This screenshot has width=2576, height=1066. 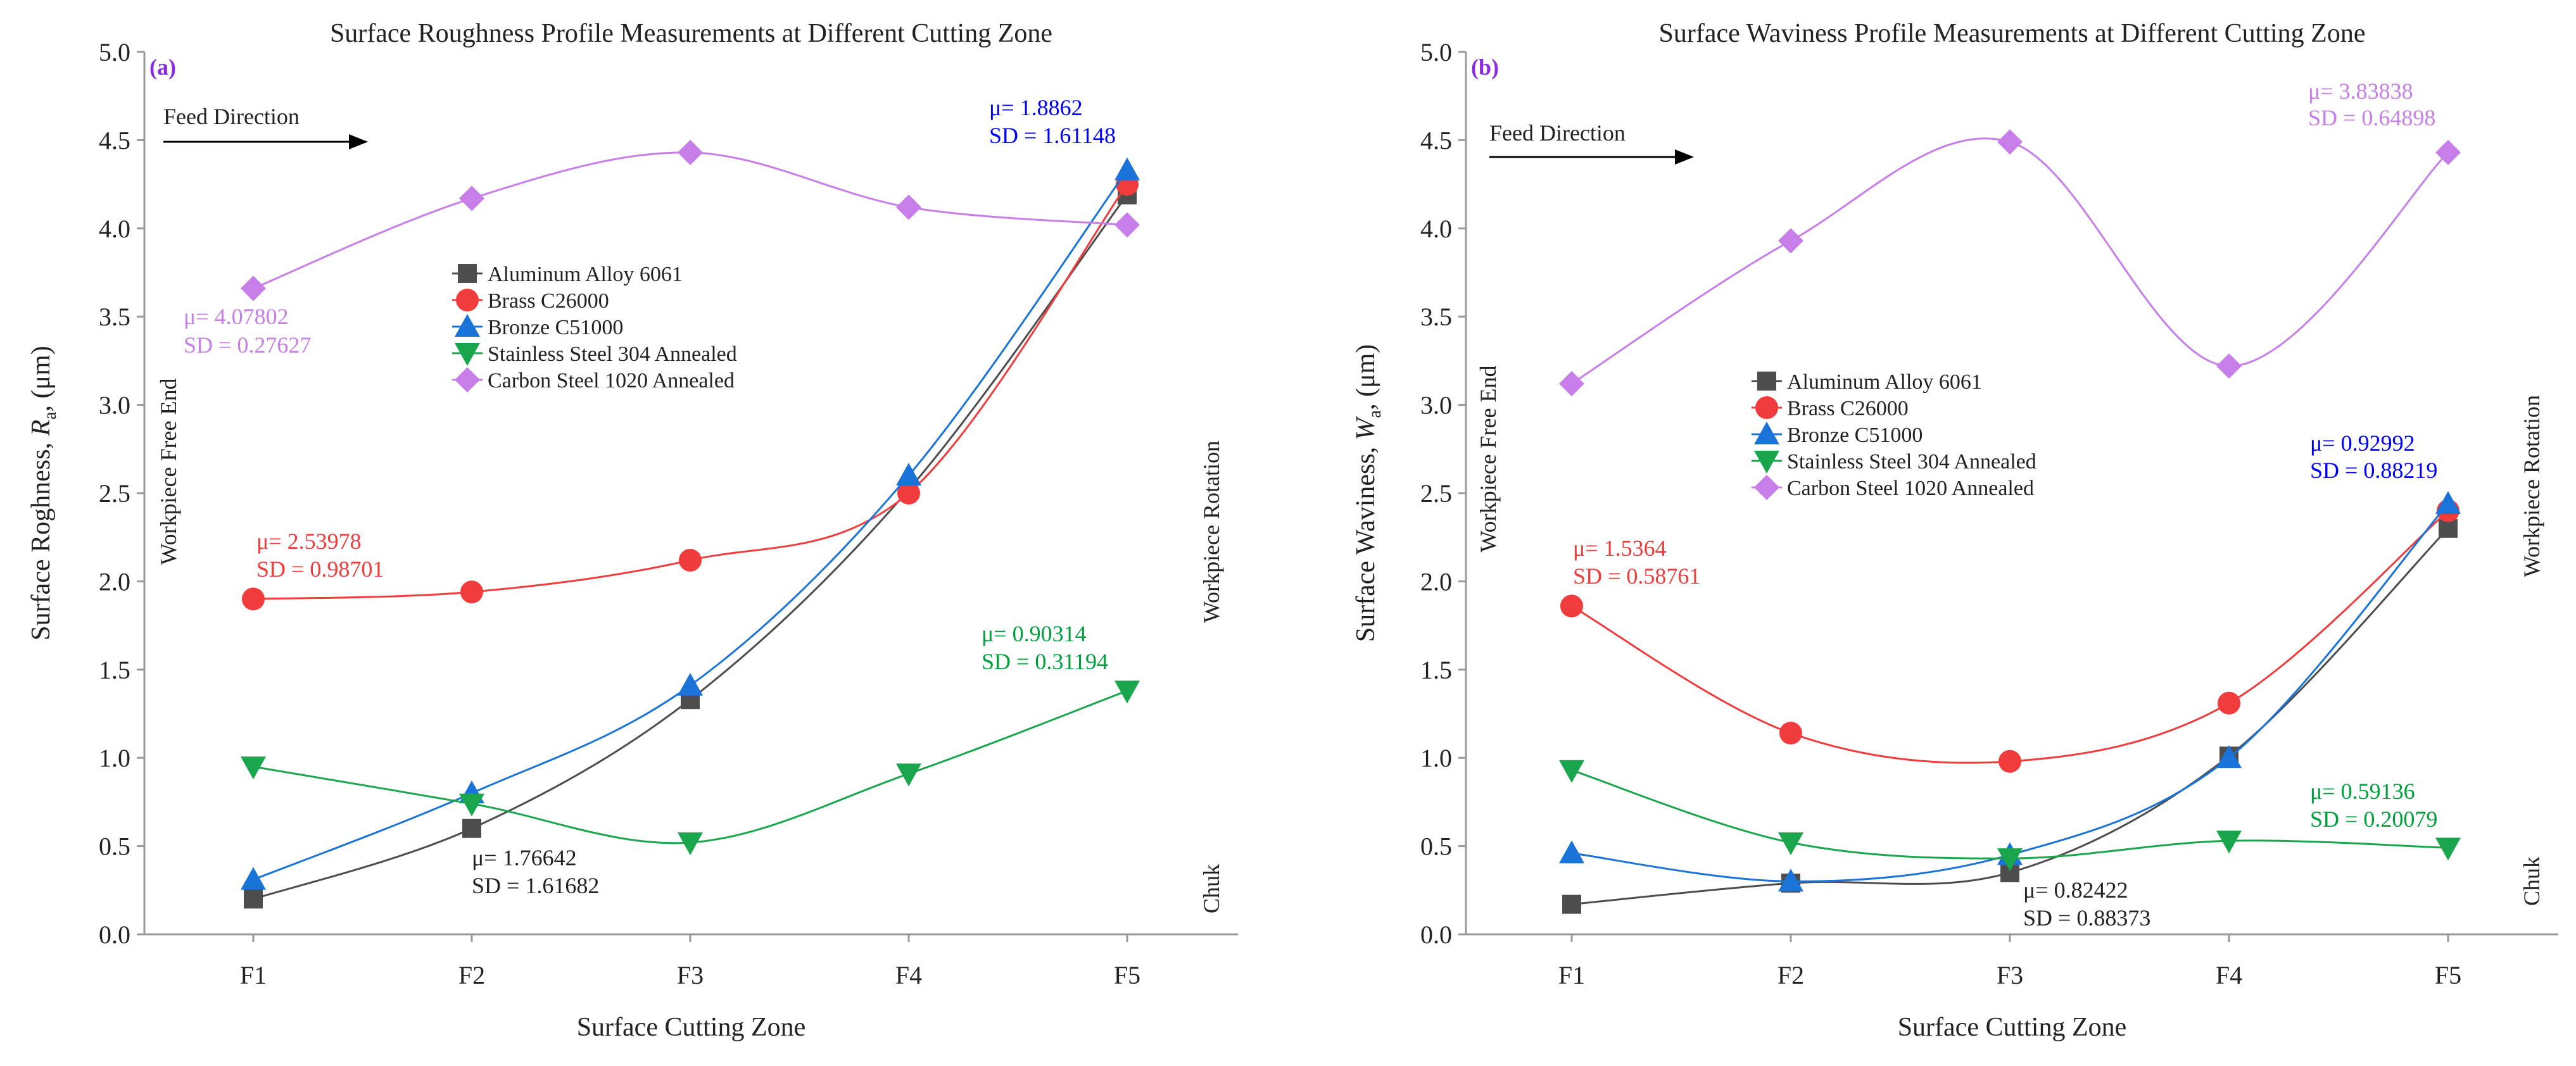 I want to click on stat-sd: SD = 0.58761, so click(x=1636, y=576).